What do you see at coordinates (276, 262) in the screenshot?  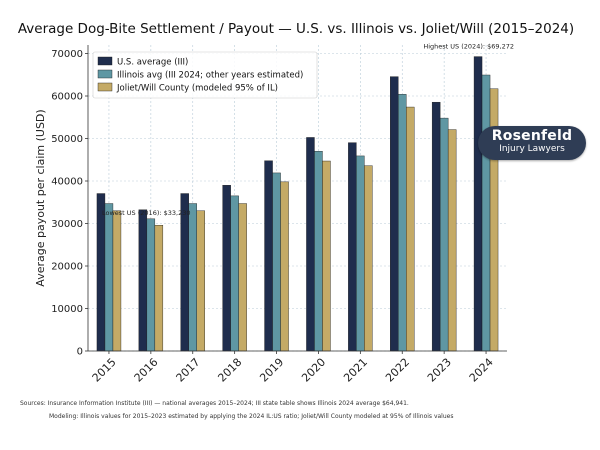 I see `bar-1-2019` at bounding box center [276, 262].